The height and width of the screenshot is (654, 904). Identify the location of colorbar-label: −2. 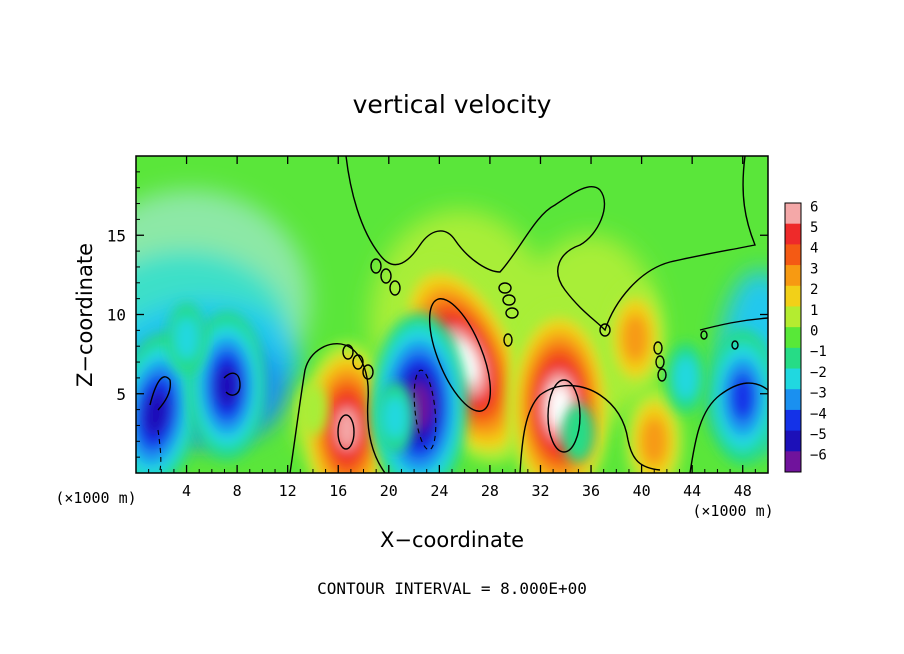
(818, 373).